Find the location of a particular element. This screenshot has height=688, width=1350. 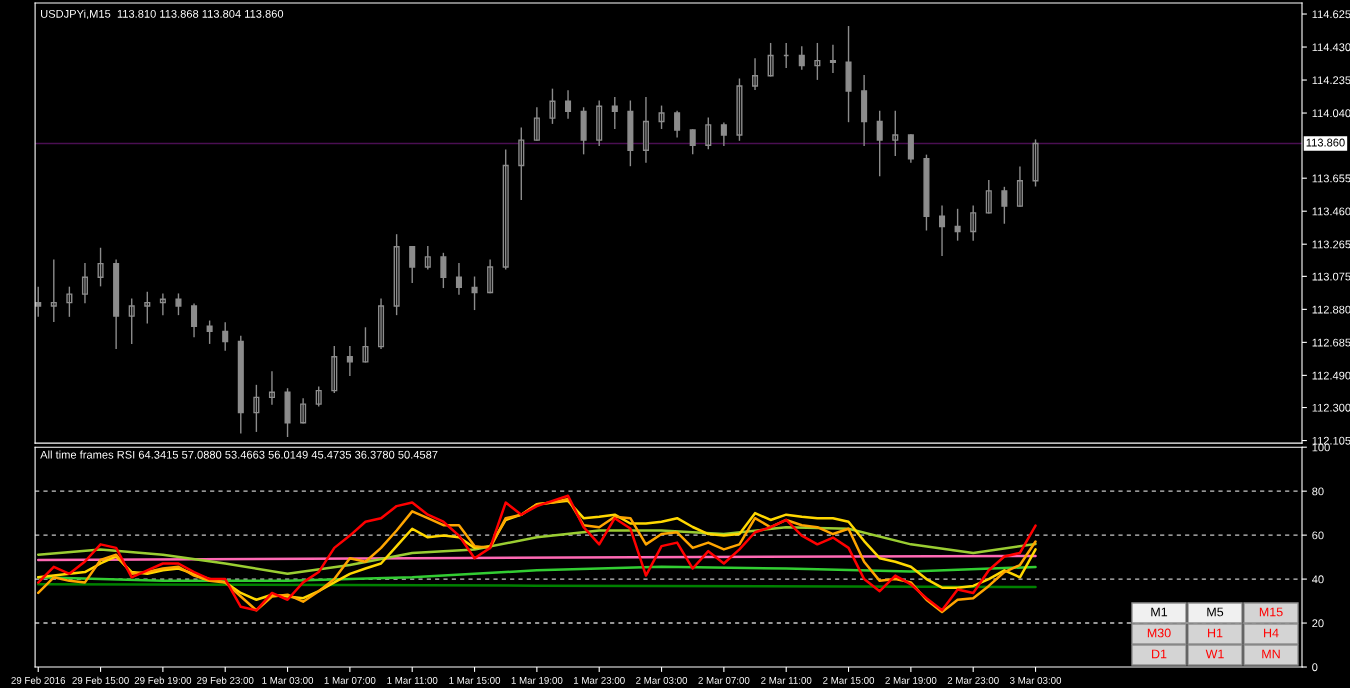

y-tick-label: 40 is located at coordinates (1317, 579).